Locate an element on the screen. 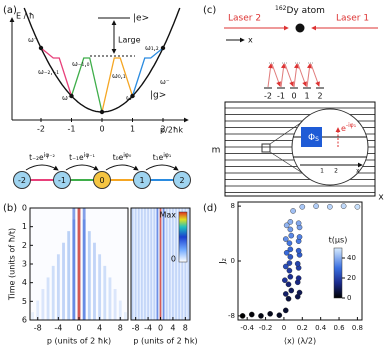 This screenshot has height=362, width=388. atom is located at coordinates (300, 28).